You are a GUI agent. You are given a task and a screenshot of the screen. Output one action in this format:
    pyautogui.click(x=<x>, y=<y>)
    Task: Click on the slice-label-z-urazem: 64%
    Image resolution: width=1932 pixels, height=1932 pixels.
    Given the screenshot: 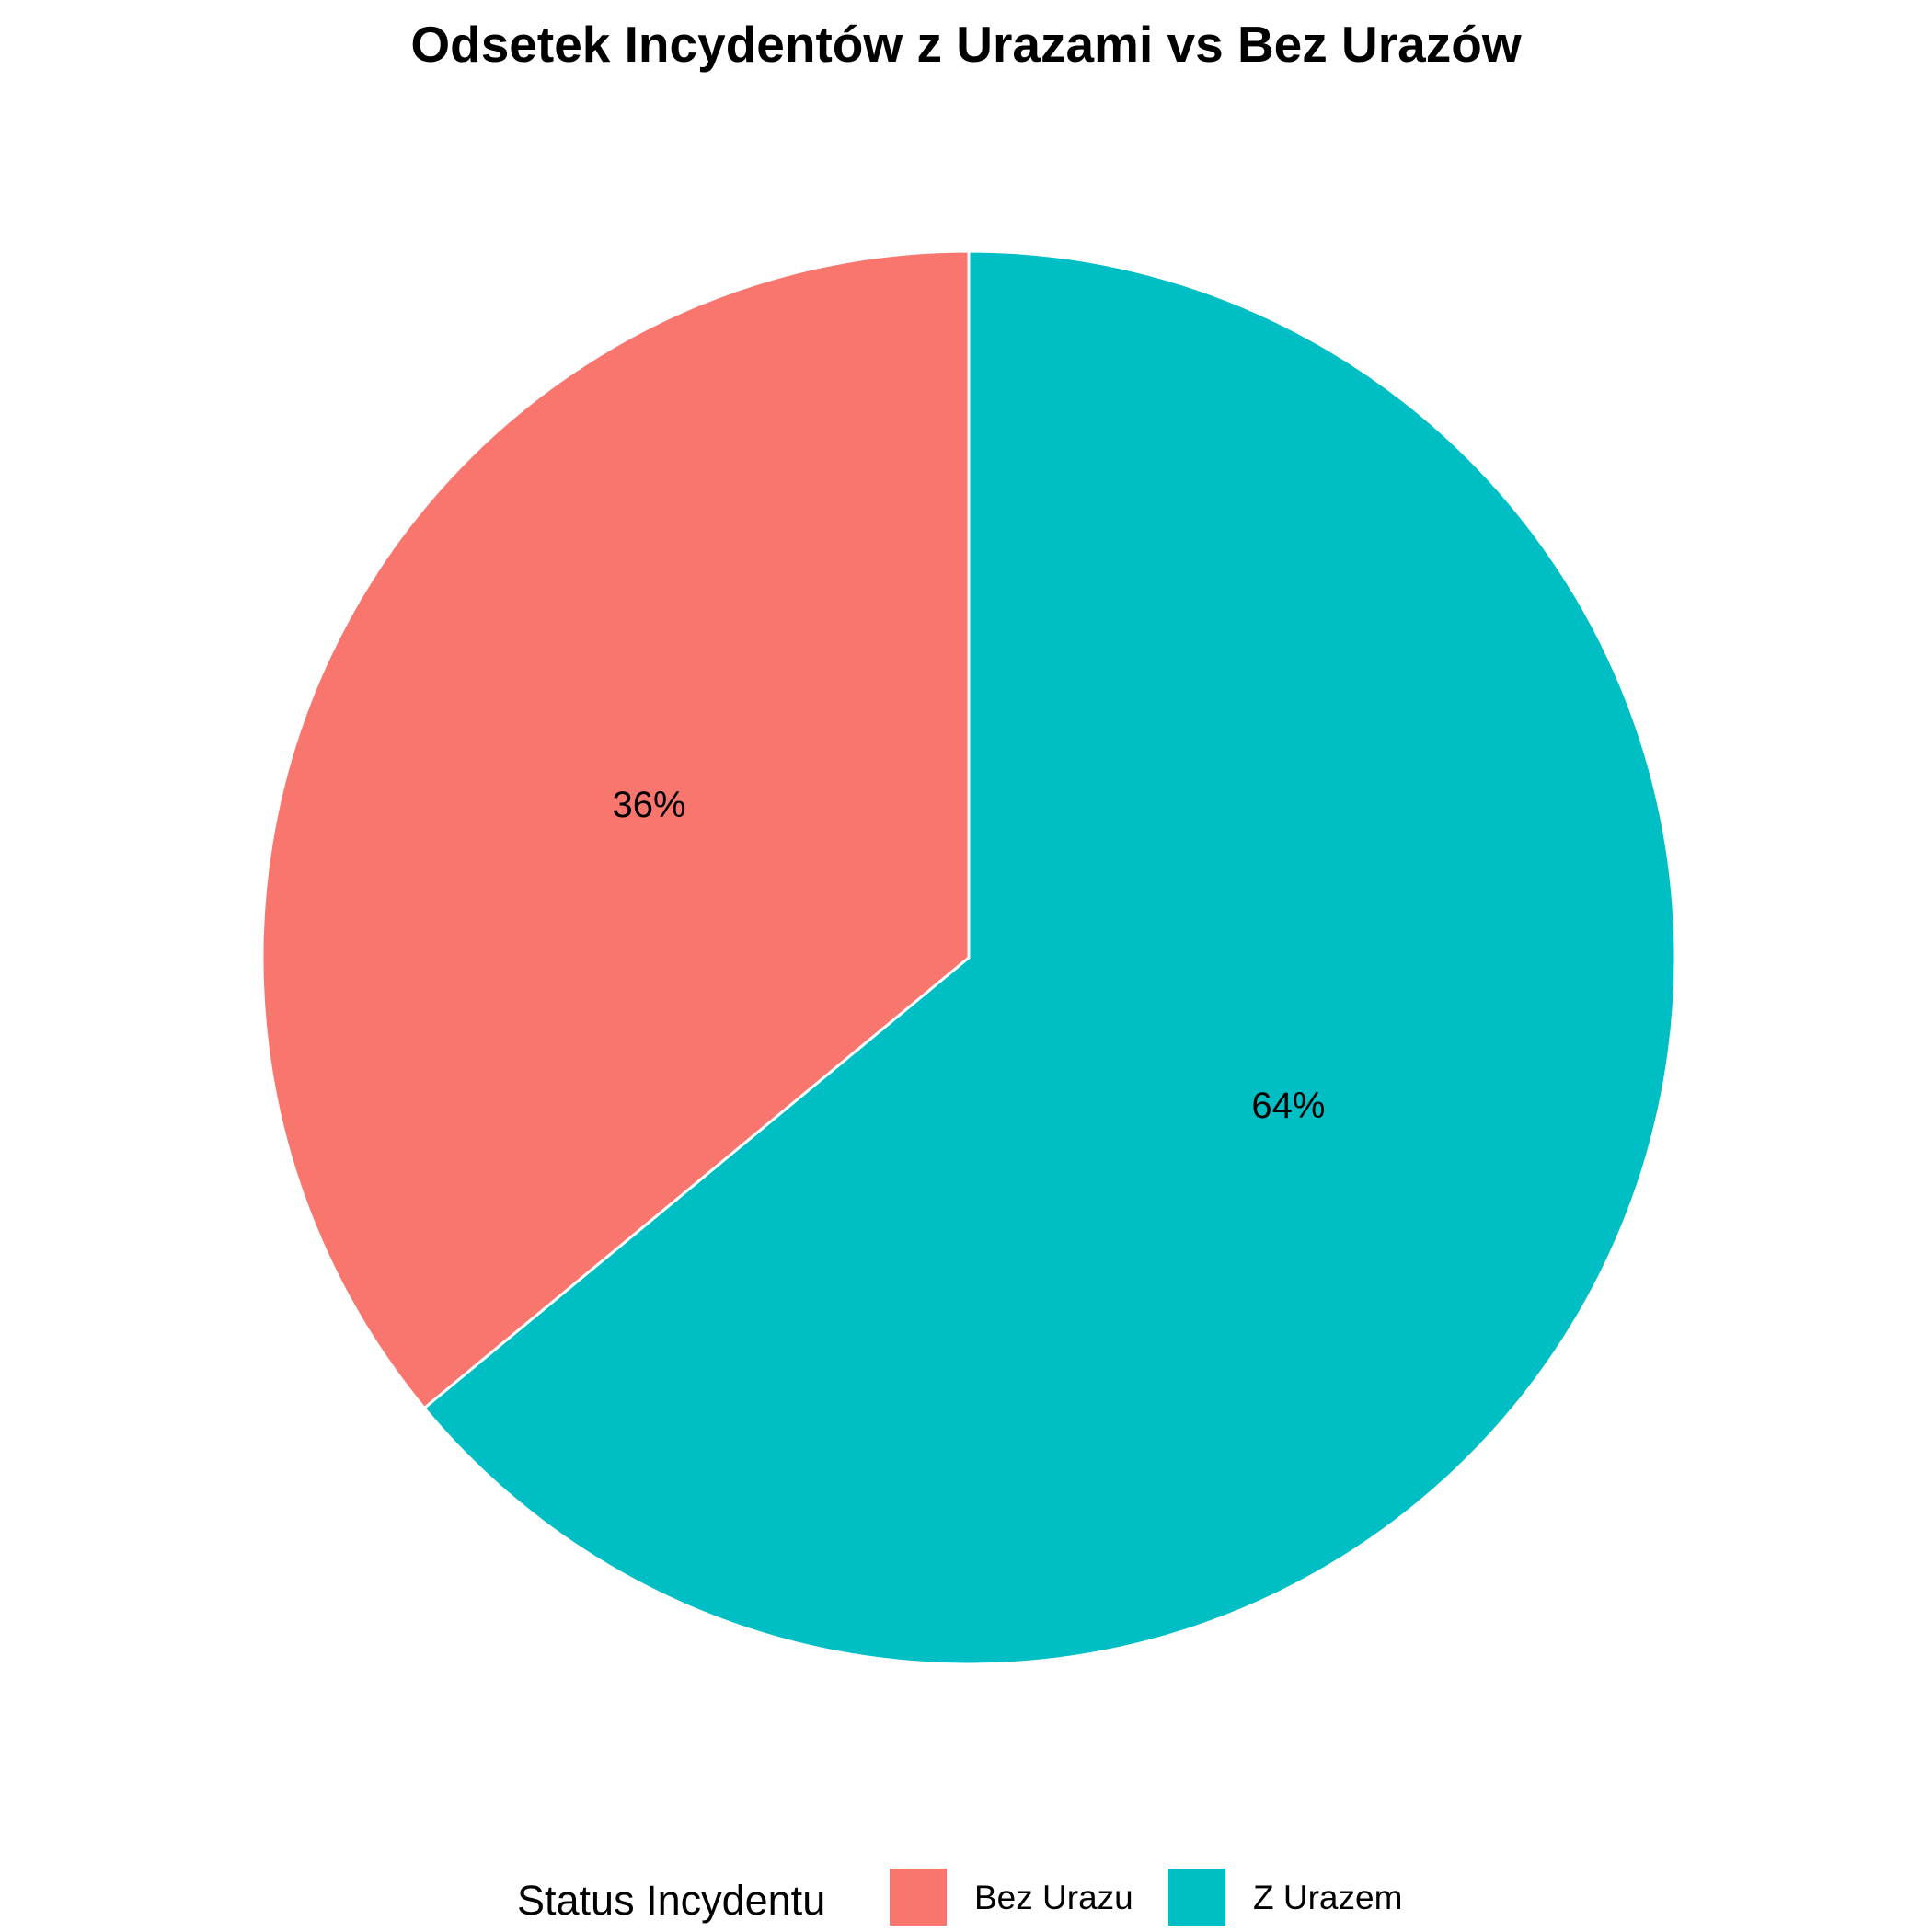 What is the action you would take?
    pyautogui.click(x=1288, y=1106)
    